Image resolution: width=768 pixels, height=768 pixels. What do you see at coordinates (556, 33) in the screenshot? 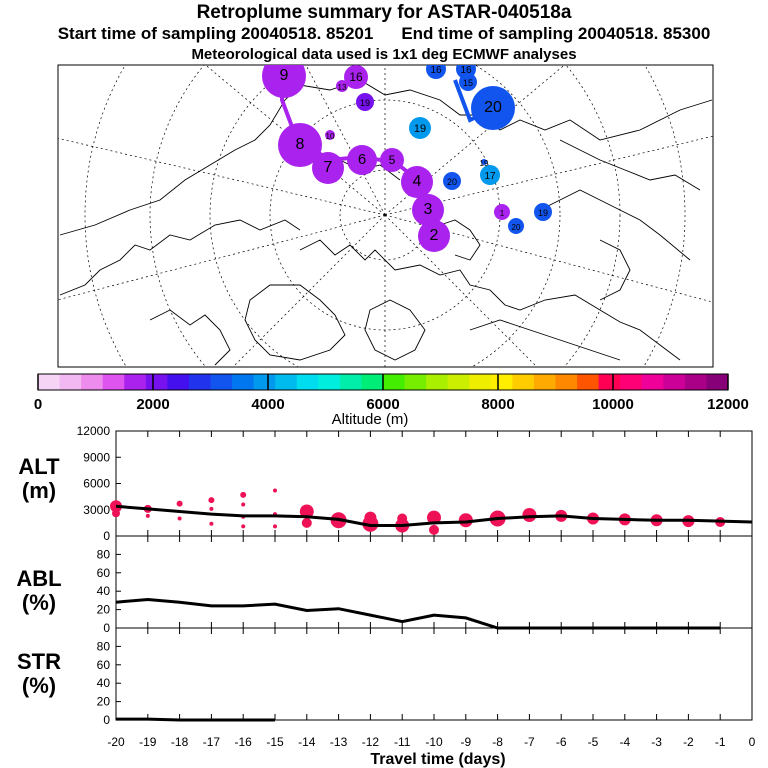
I see `end-time-label: End time of sampling 20040518. 85300` at bounding box center [556, 33].